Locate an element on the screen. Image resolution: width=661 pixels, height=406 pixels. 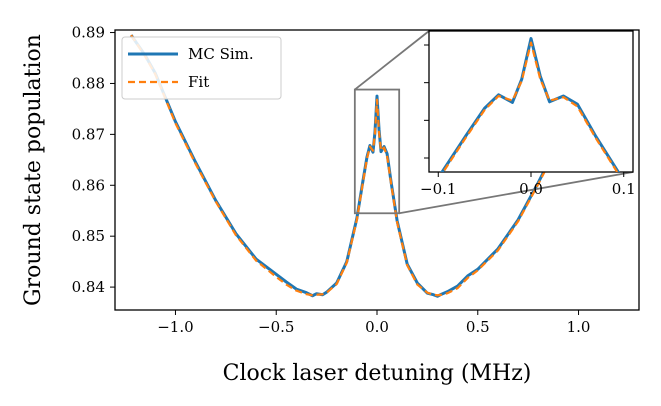
inset-ticks: −0.1 0.0 0.1 is located at coordinates (528, 121).